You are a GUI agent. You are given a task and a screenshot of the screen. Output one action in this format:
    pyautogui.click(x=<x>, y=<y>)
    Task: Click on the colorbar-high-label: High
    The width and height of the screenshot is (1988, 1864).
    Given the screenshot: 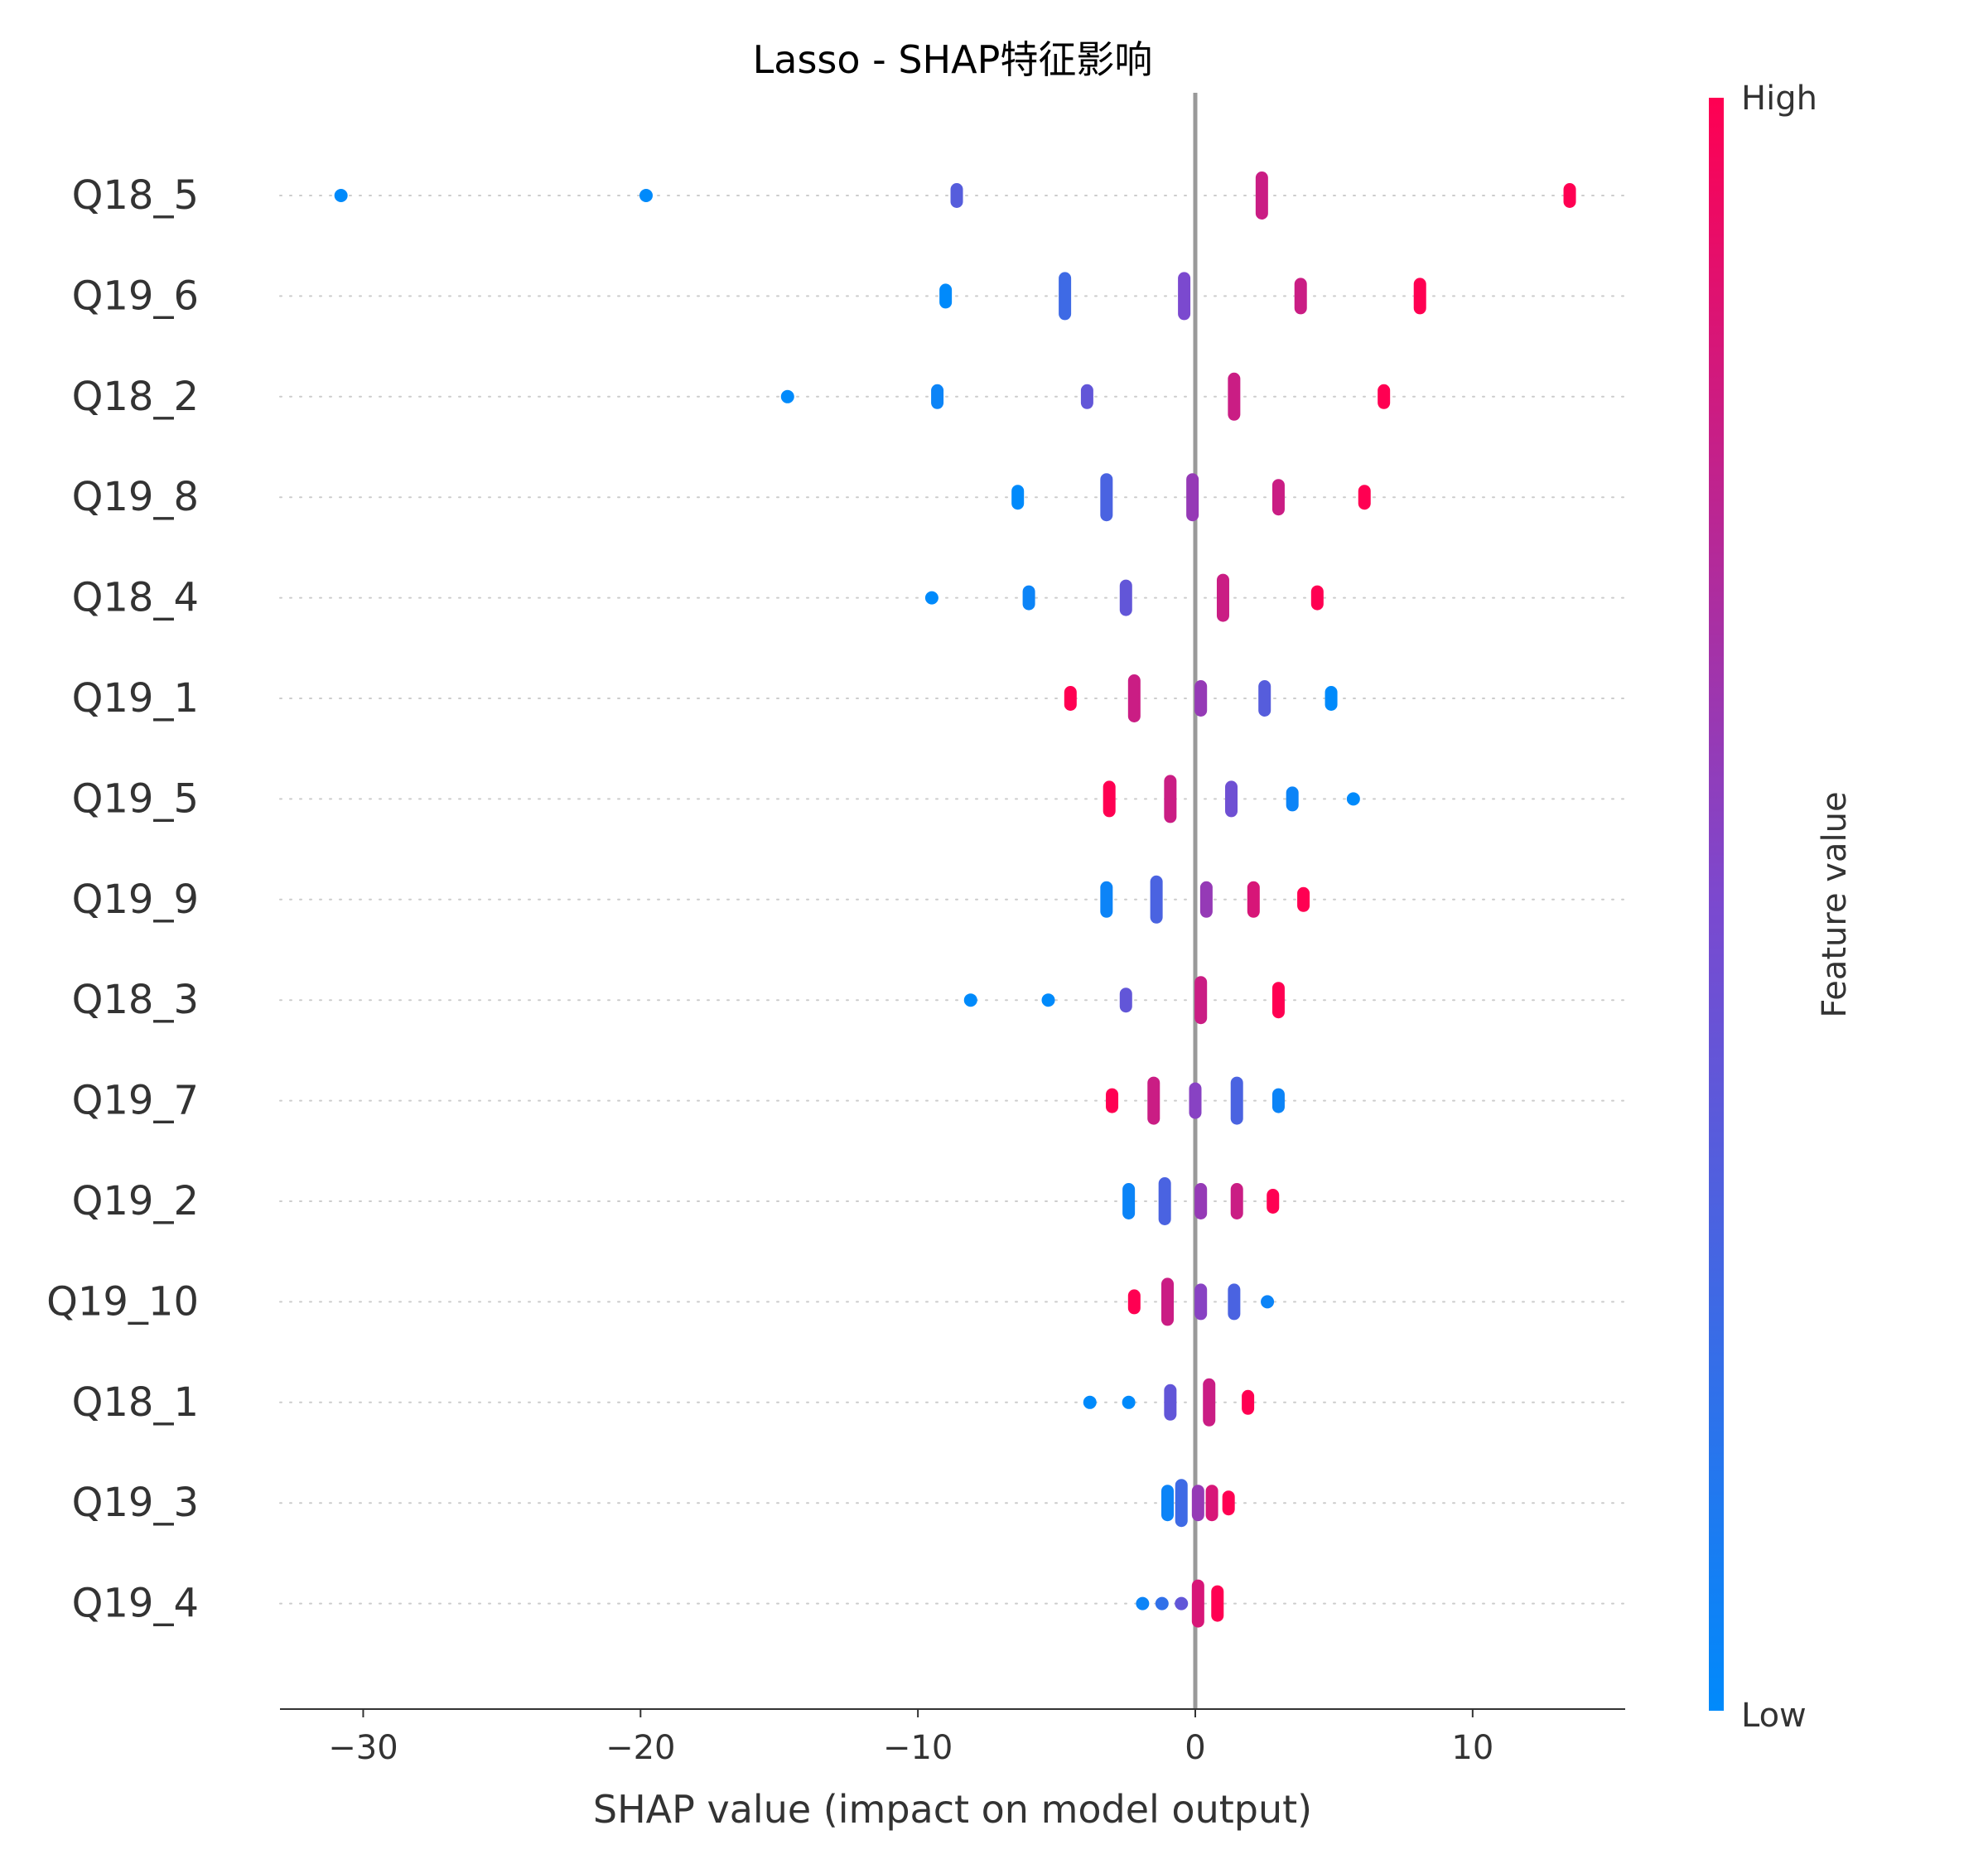 What is the action you would take?
    pyautogui.click(x=1779, y=99)
    